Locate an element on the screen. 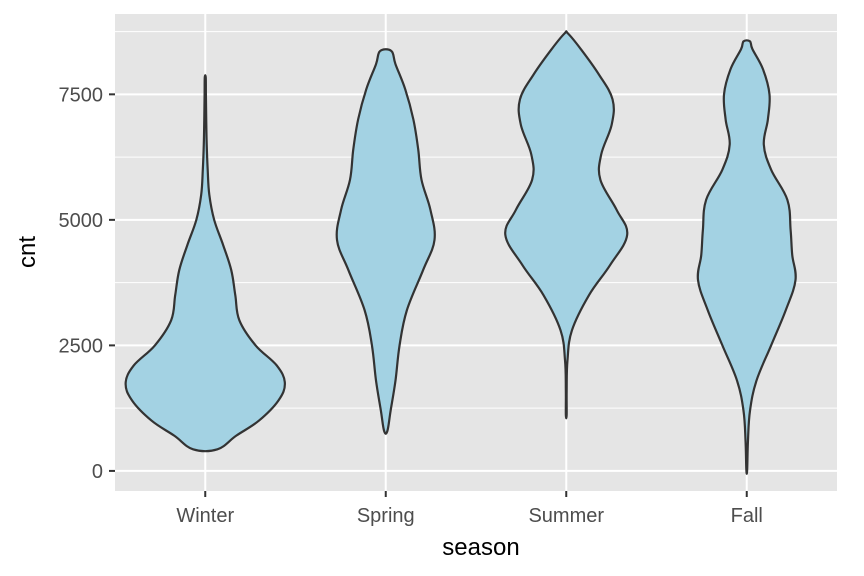  y-tick-label: 0 is located at coordinates (97, 472).